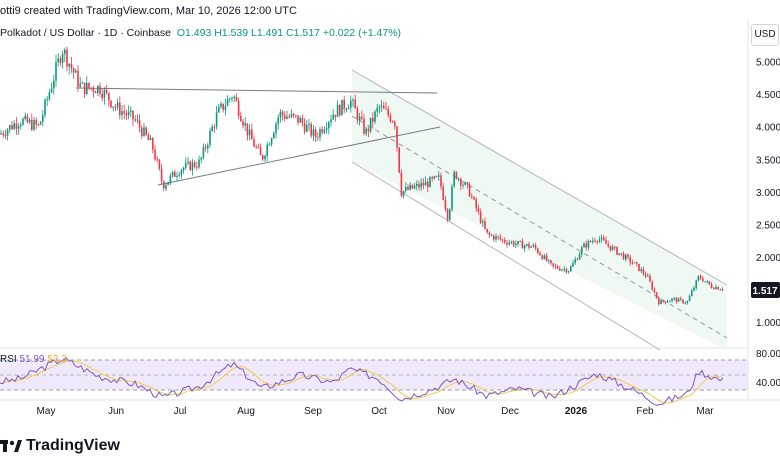 The width and height of the screenshot is (780, 475). What do you see at coordinates (73, 445) in the screenshot?
I see `footer-brand: TradingView` at bounding box center [73, 445].